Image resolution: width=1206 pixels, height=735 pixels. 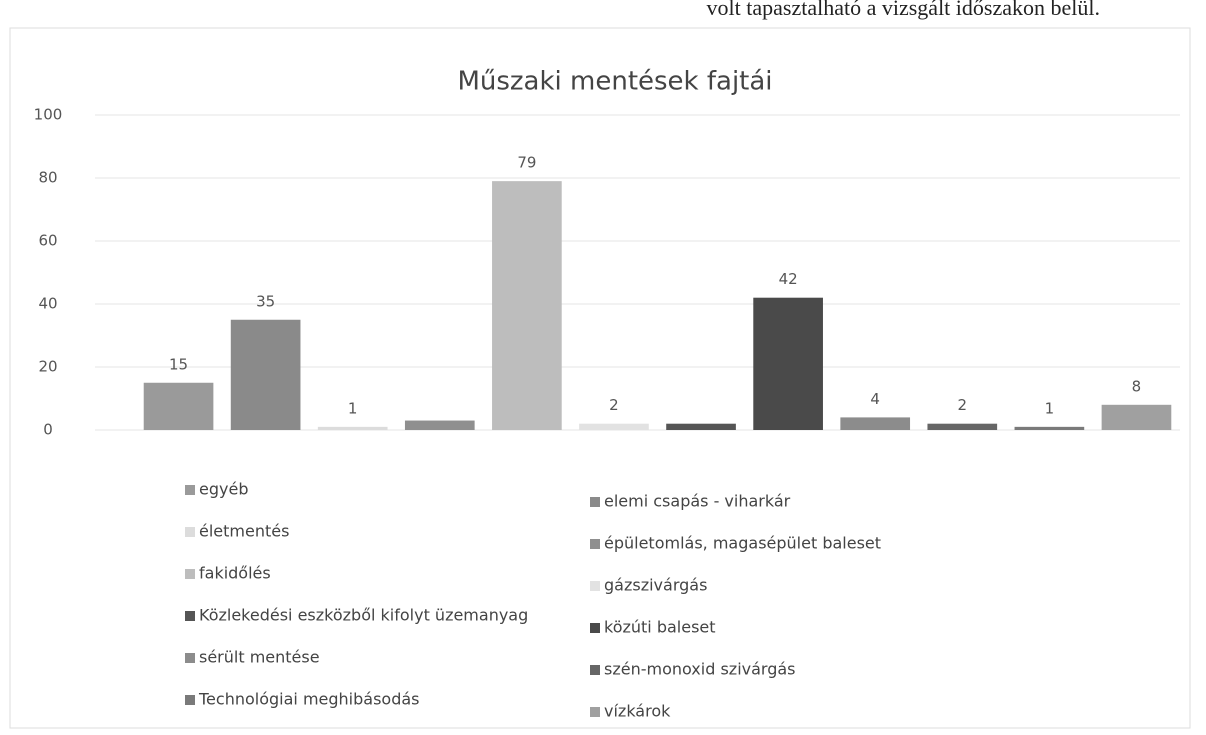 What do you see at coordinates (660, 627) in the screenshot?
I see `legend-label: közúti baleset` at bounding box center [660, 627].